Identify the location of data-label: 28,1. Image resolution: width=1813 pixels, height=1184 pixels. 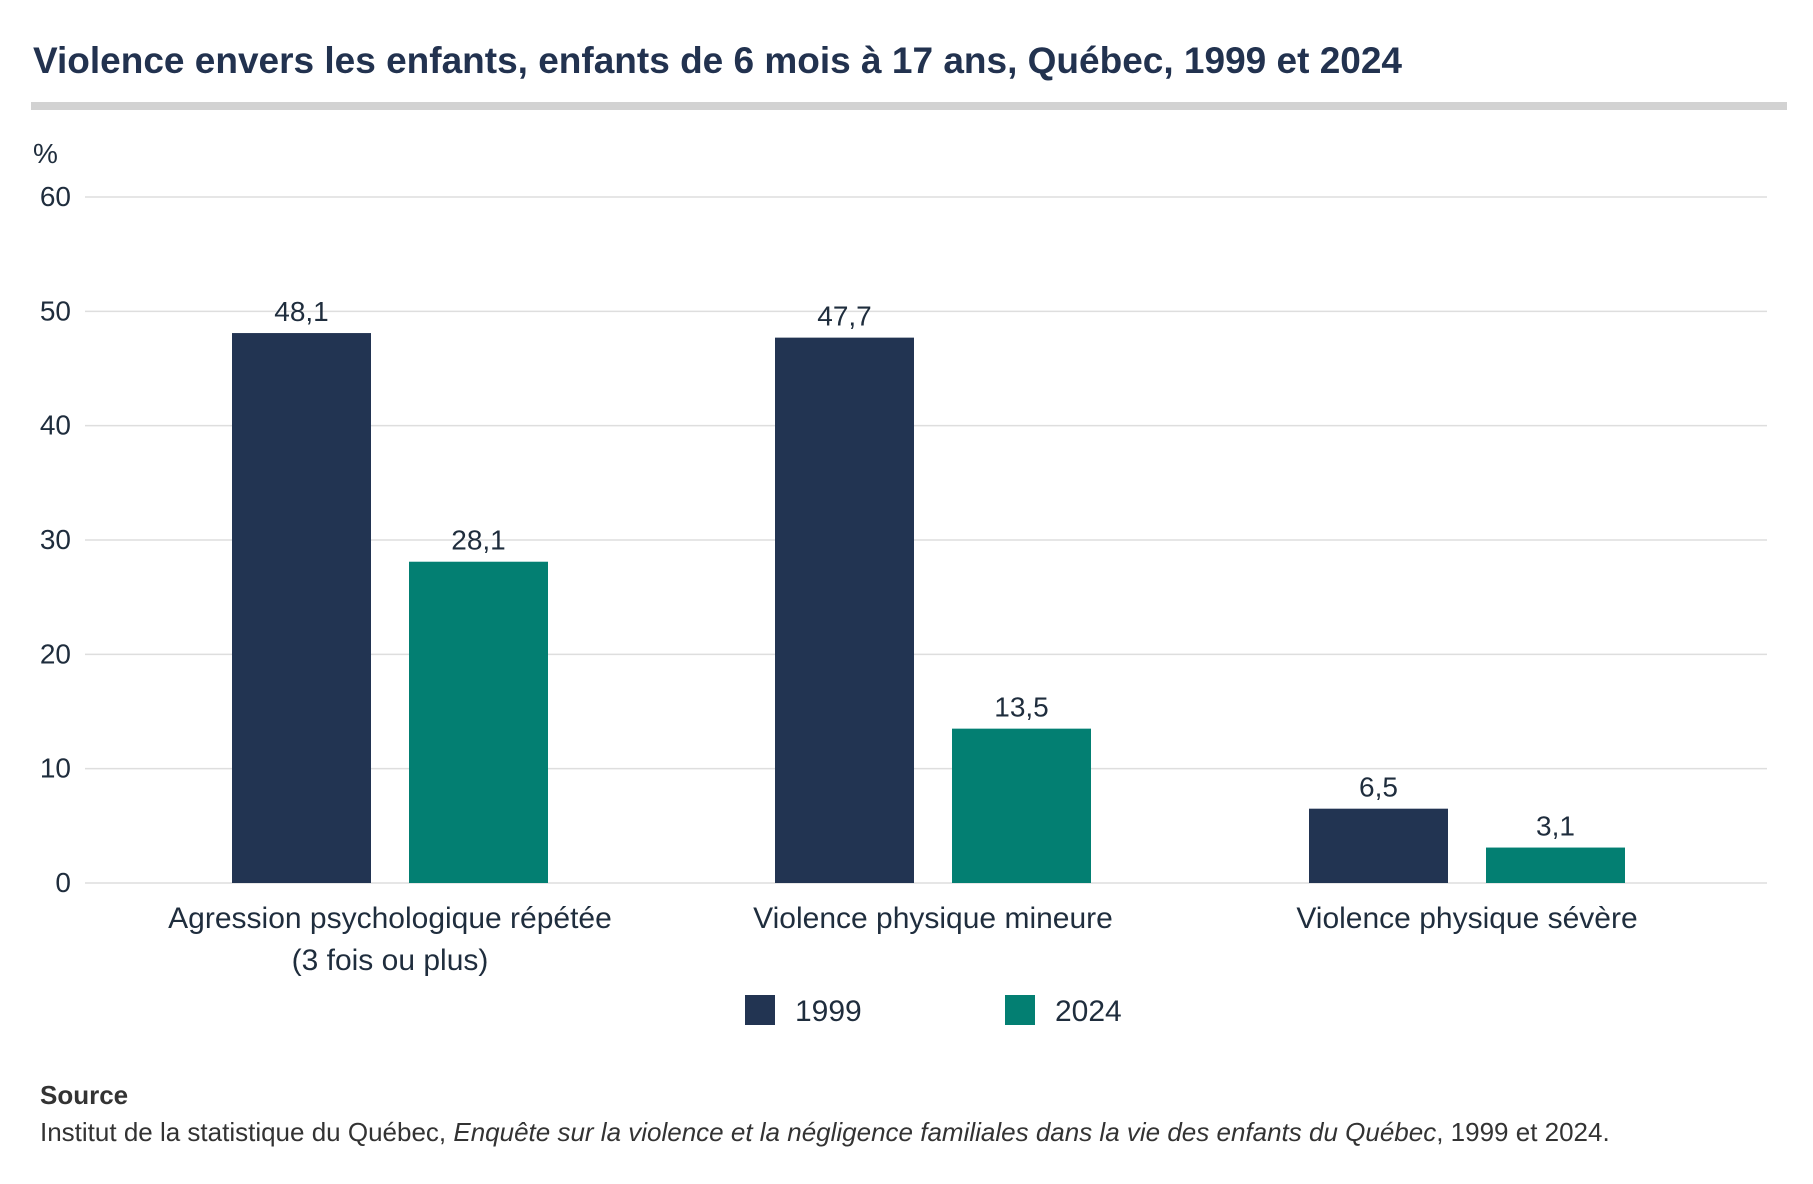
(478, 540).